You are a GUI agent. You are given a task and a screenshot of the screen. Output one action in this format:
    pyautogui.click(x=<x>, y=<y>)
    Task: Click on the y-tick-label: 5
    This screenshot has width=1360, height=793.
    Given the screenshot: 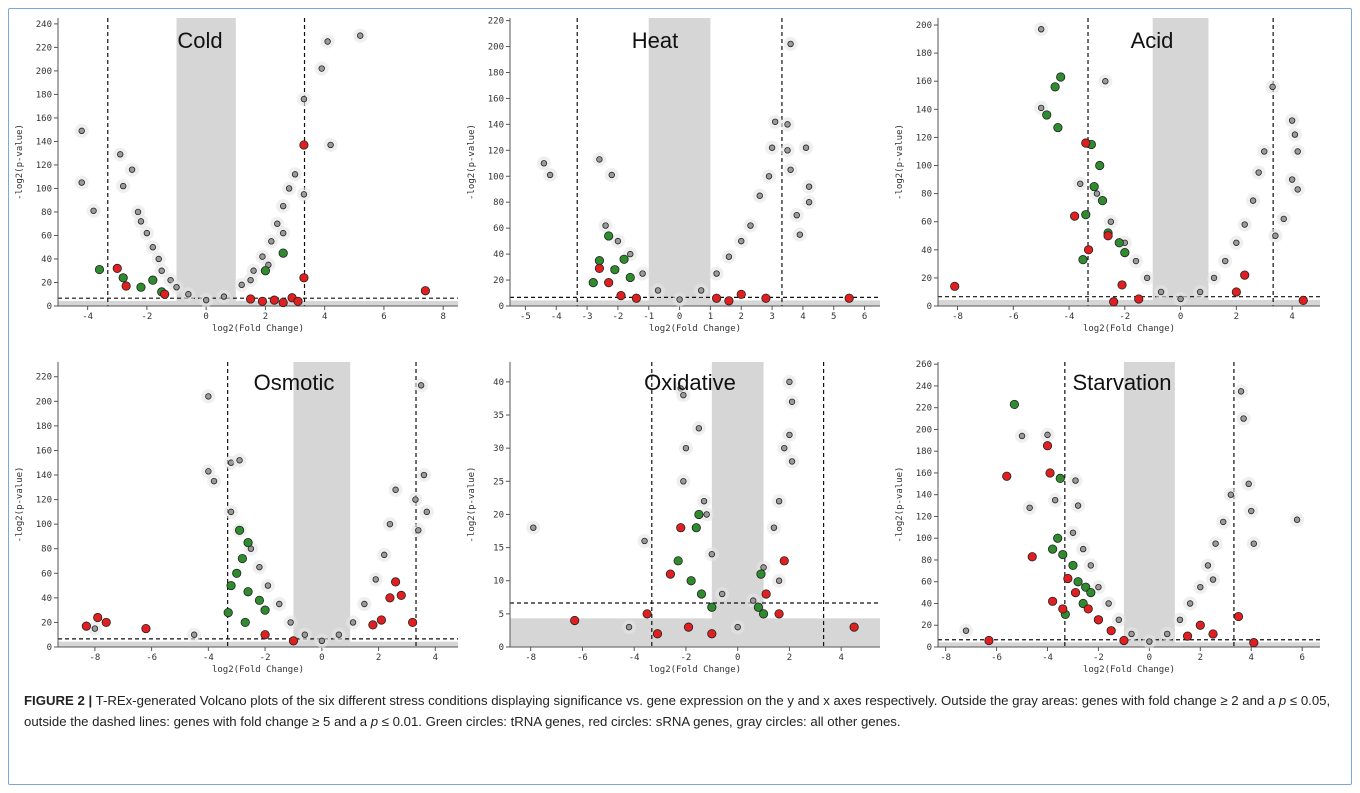 What is the action you would take?
    pyautogui.click(x=501, y=615)
    